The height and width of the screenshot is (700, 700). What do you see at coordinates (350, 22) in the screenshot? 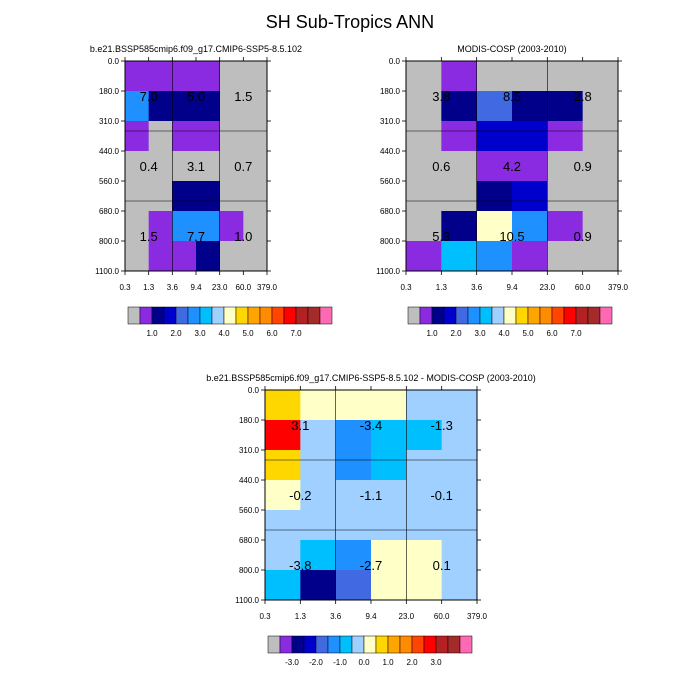
I see `figure-title: SH Sub-Tropics ANN` at bounding box center [350, 22].